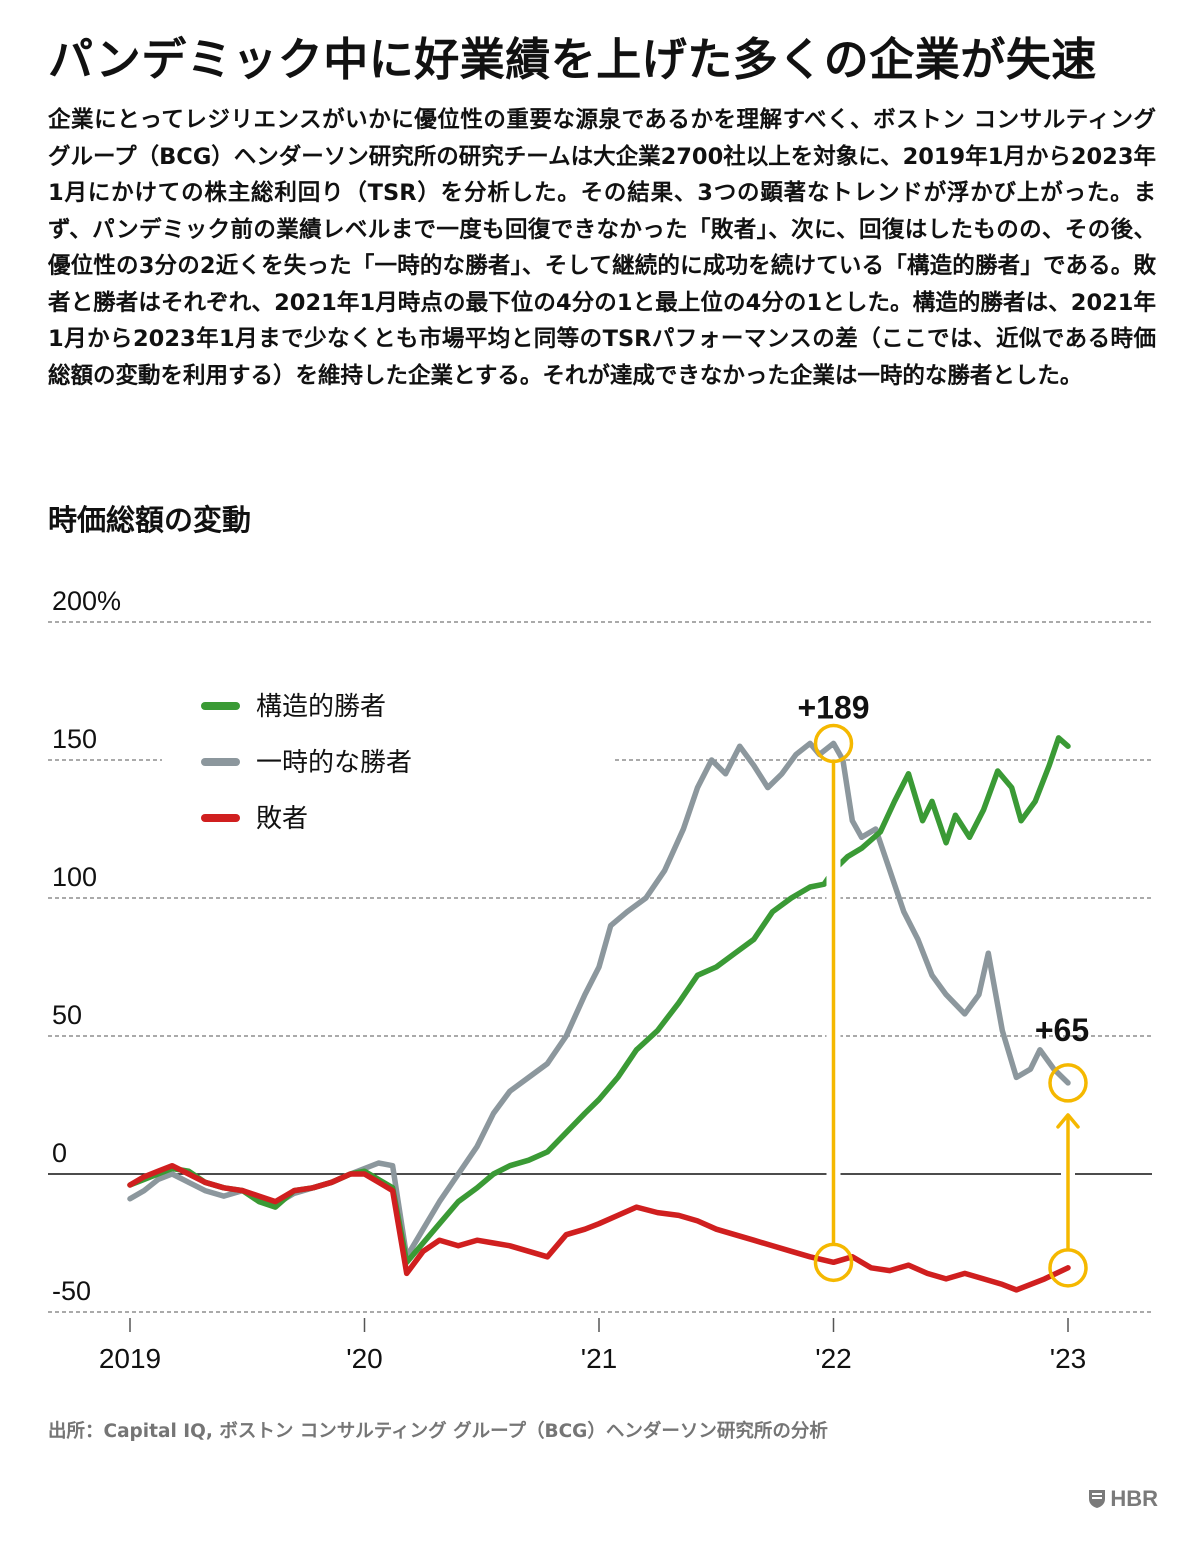 This screenshot has height=1546, width=1200. Describe the element at coordinates (1068, 1121) in the screenshot. I see `annotation-arrow-head` at that location.